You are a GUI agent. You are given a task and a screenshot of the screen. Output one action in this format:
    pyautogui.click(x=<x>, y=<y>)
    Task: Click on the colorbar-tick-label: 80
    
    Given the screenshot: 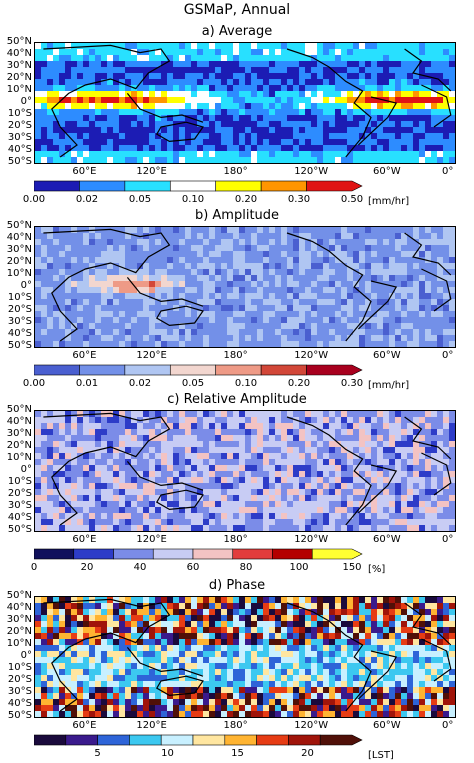 What is the action you would take?
    pyautogui.click(x=246, y=567)
    